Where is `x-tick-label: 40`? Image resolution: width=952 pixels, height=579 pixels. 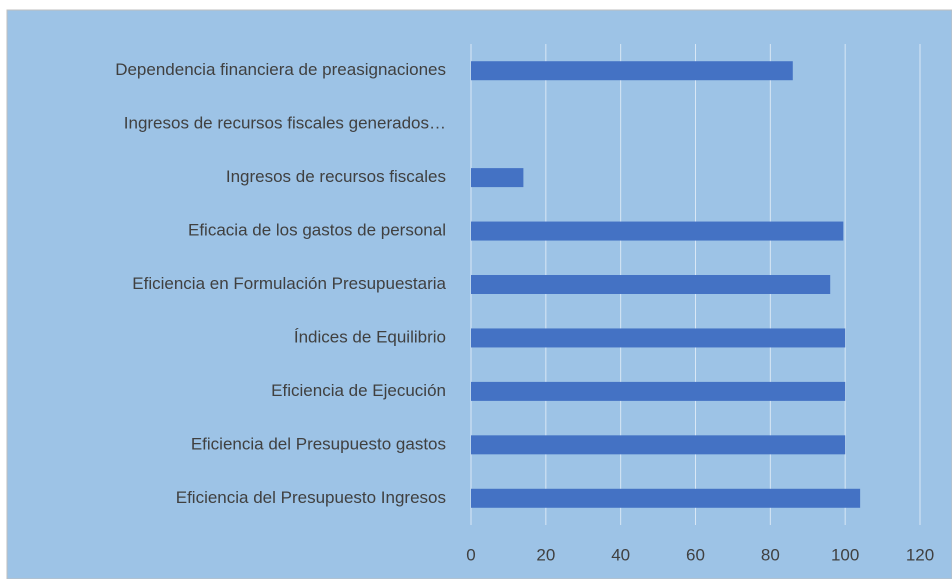 x-tick-label: 40 is located at coordinates (620, 554).